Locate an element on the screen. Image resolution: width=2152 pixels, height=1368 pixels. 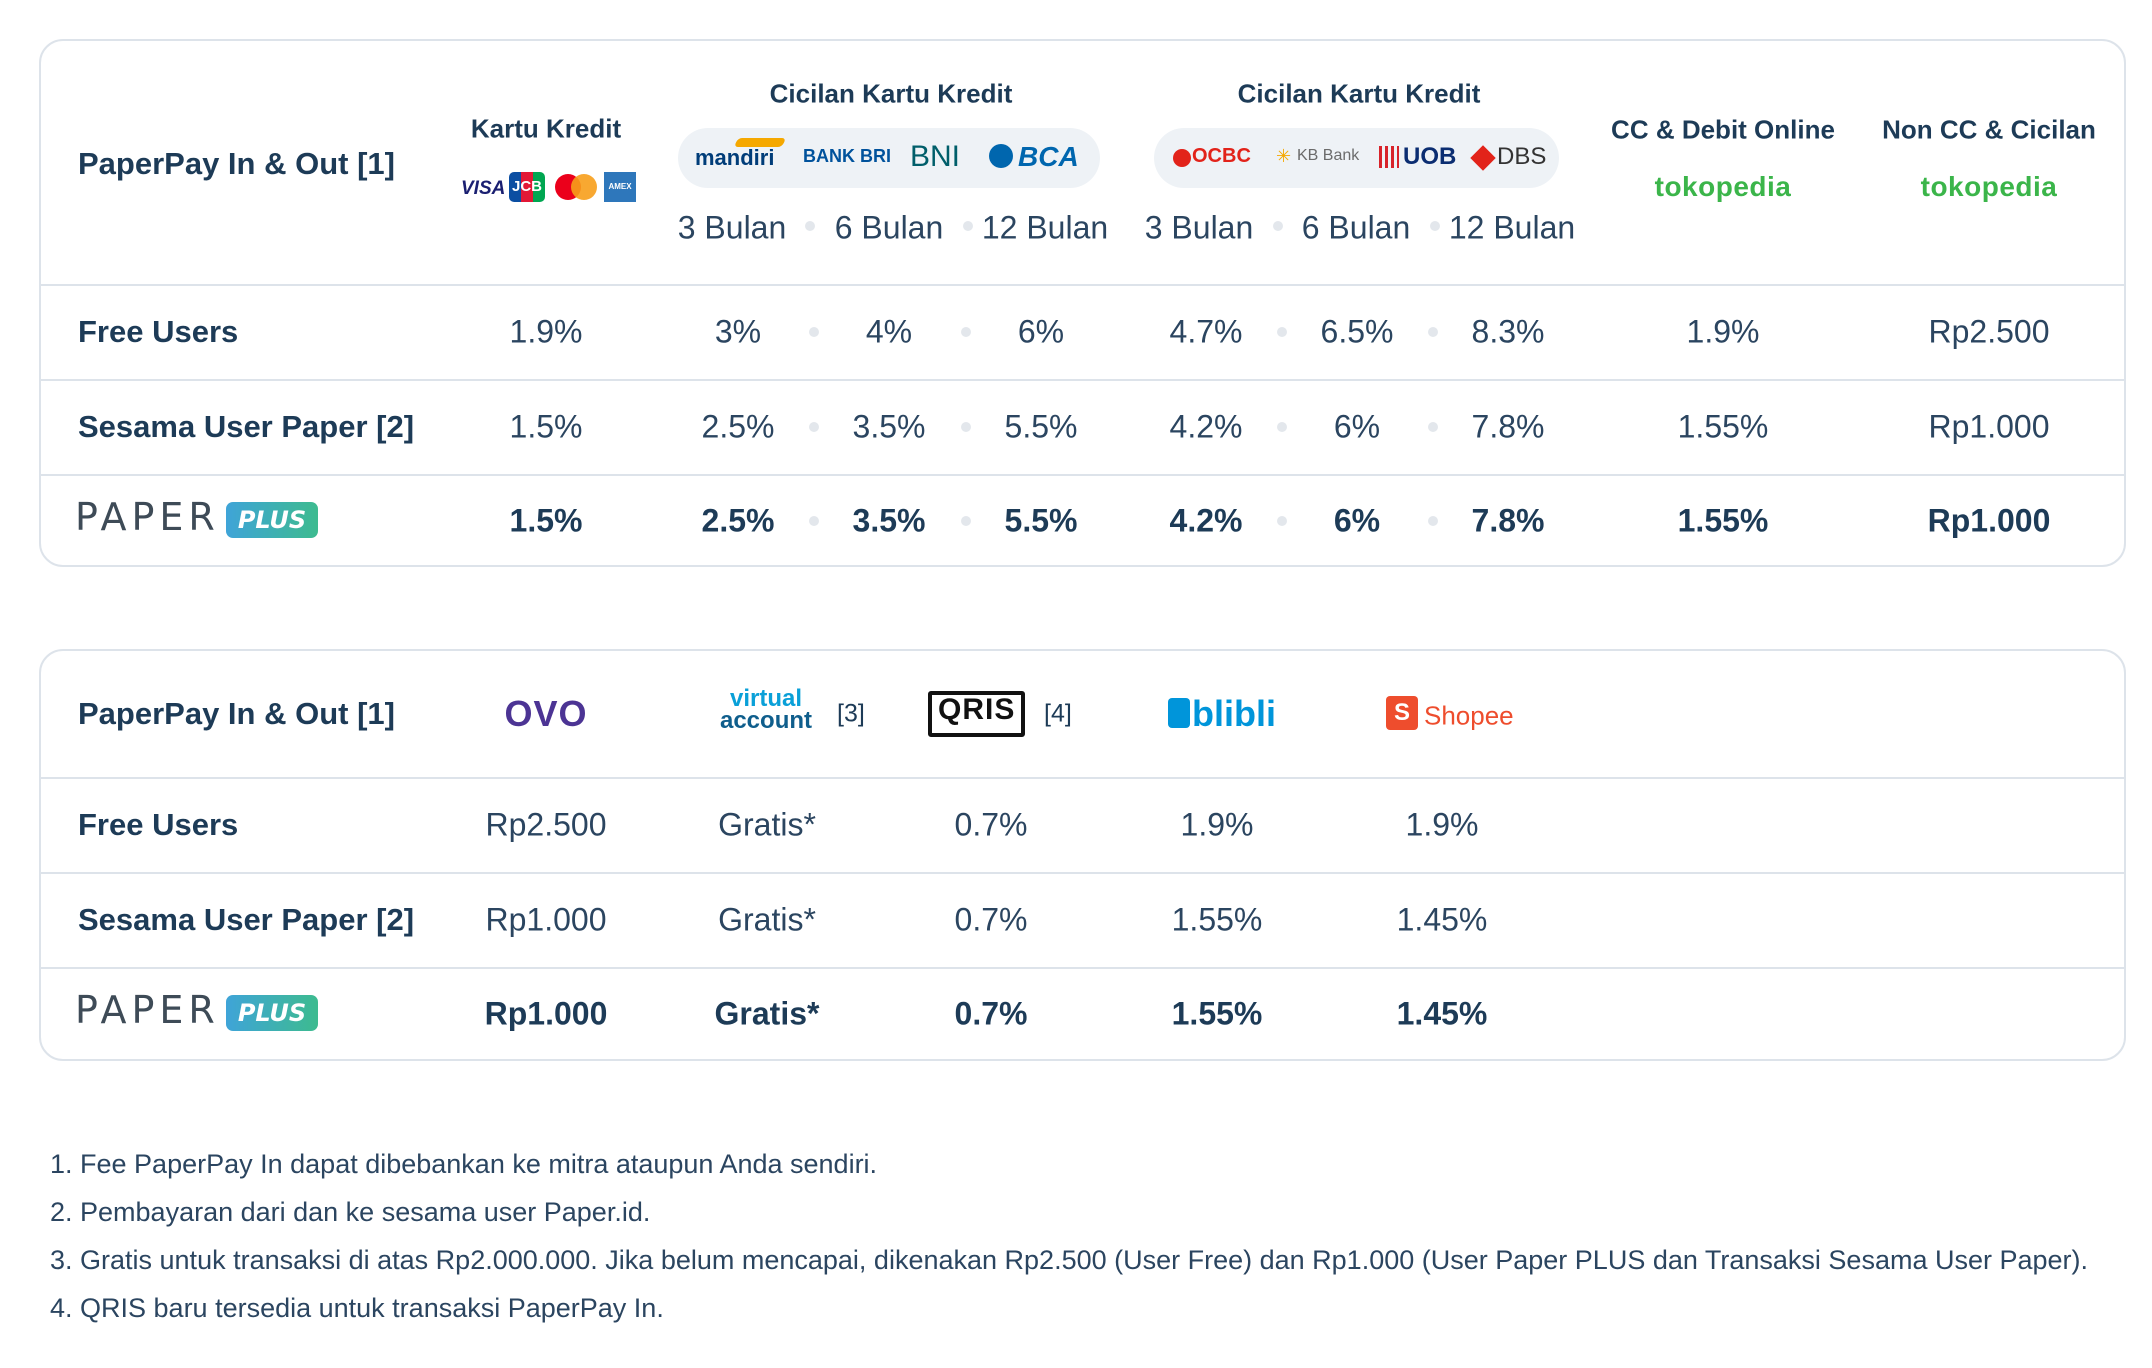
ocbc-icon is located at coordinates (1182, 158).